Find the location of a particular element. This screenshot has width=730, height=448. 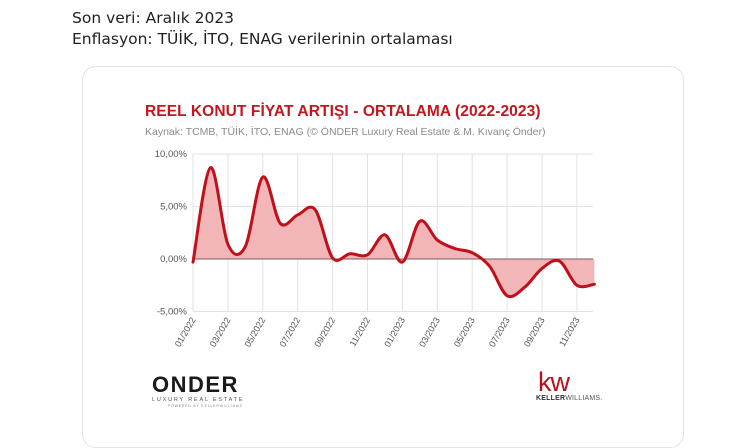

x-tick-label: 09/2023 is located at coordinates (534, 332).